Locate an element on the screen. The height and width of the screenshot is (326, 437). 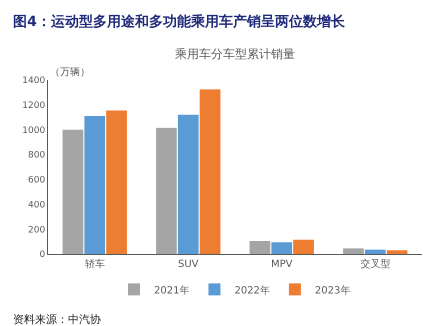
y-tick-label: 0 is located at coordinates (42, 255).